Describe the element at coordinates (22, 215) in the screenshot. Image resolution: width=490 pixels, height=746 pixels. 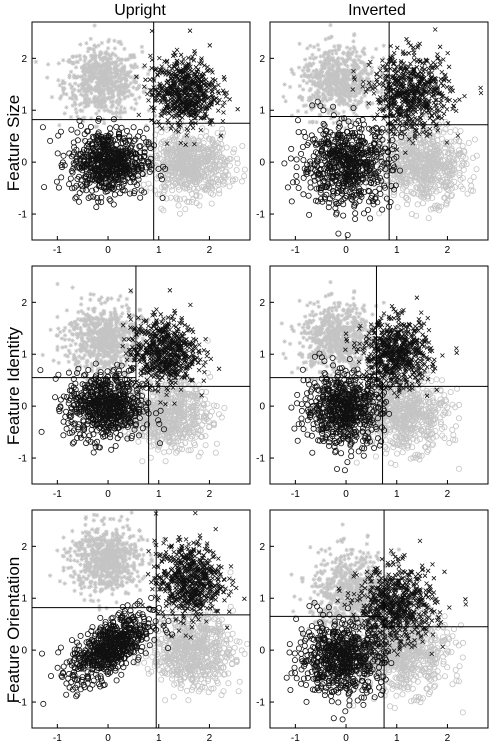
I see `y-tick-label: -1` at that location.